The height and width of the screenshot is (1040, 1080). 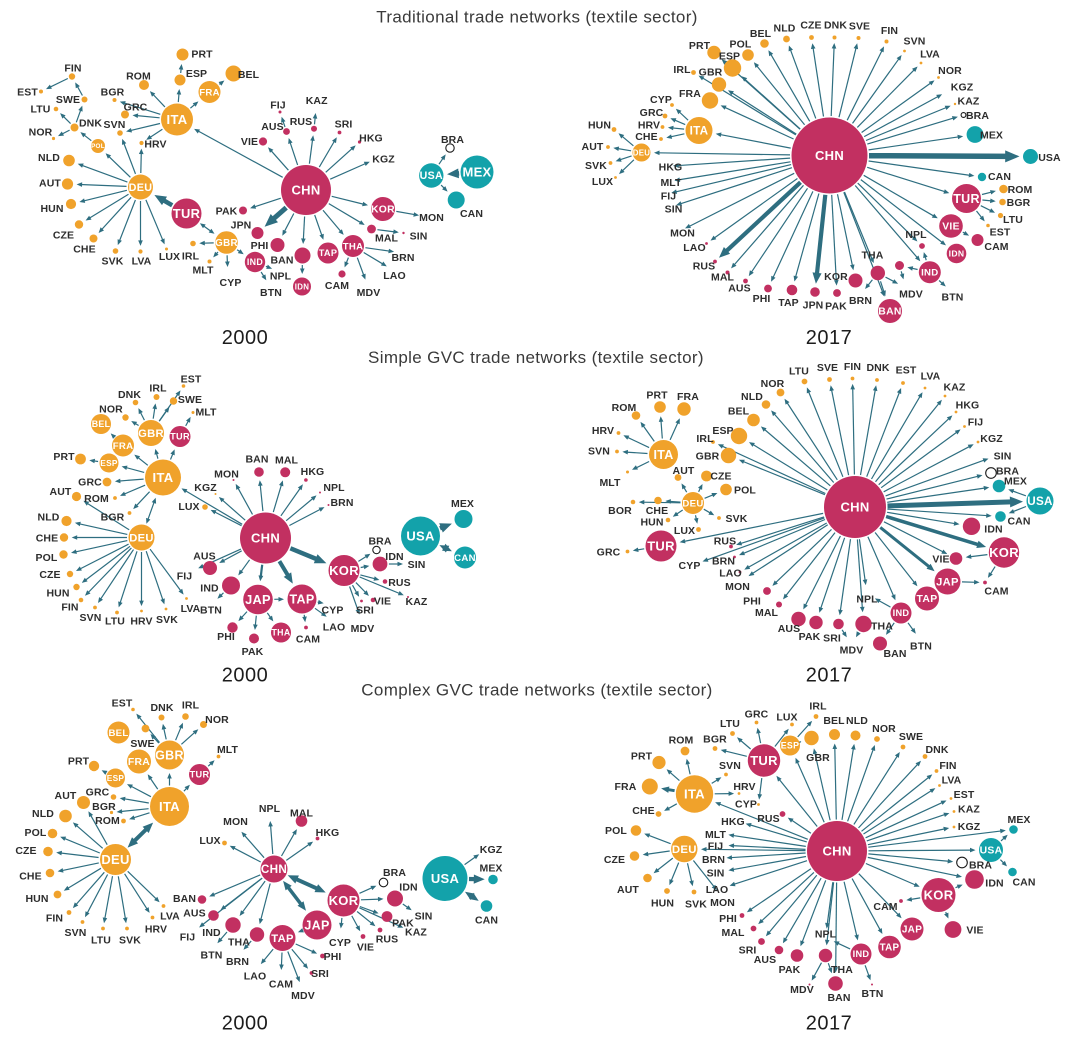 What do you see at coordinates (365, 947) in the screenshot?
I see `svg-text: VIE` at bounding box center [365, 947].